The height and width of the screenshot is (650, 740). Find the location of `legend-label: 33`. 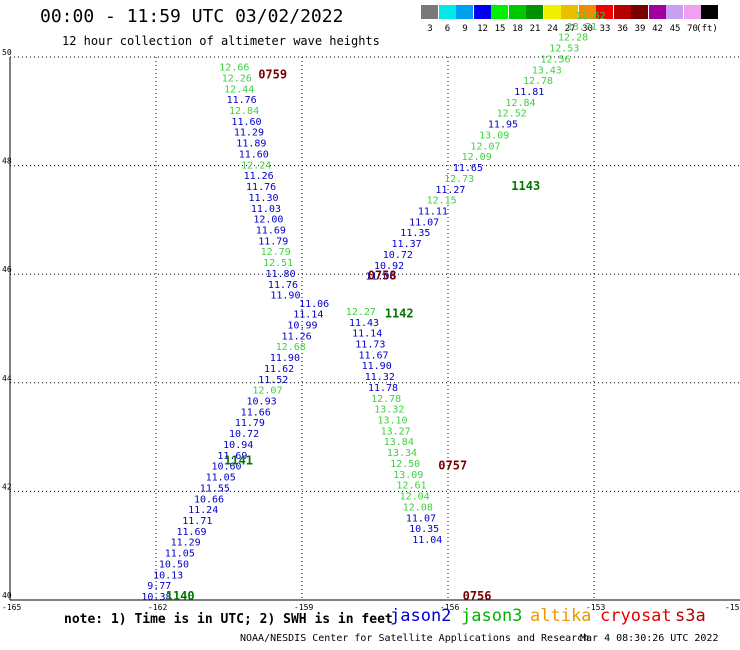

legend-label: 33 is located at coordinates (605, 29).